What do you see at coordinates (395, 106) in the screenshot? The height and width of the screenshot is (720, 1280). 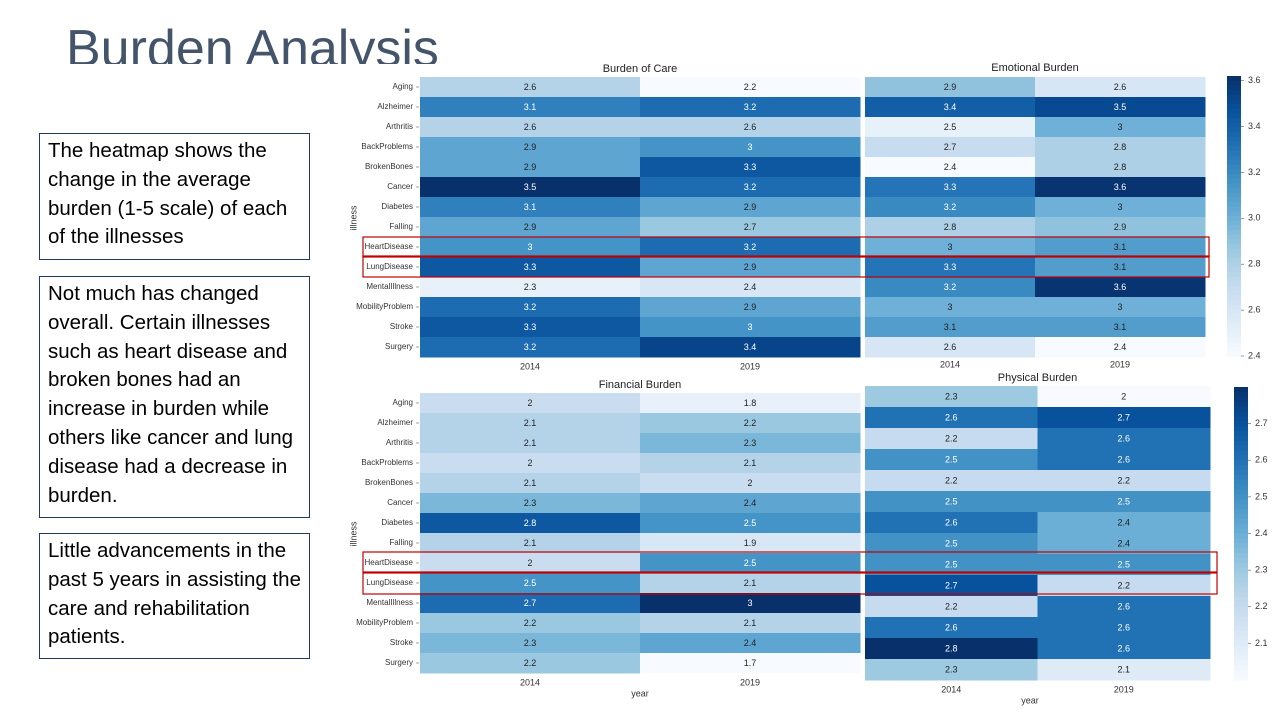 I see `row-tick-label: Alzheimer` at bounding box center [395, 106].